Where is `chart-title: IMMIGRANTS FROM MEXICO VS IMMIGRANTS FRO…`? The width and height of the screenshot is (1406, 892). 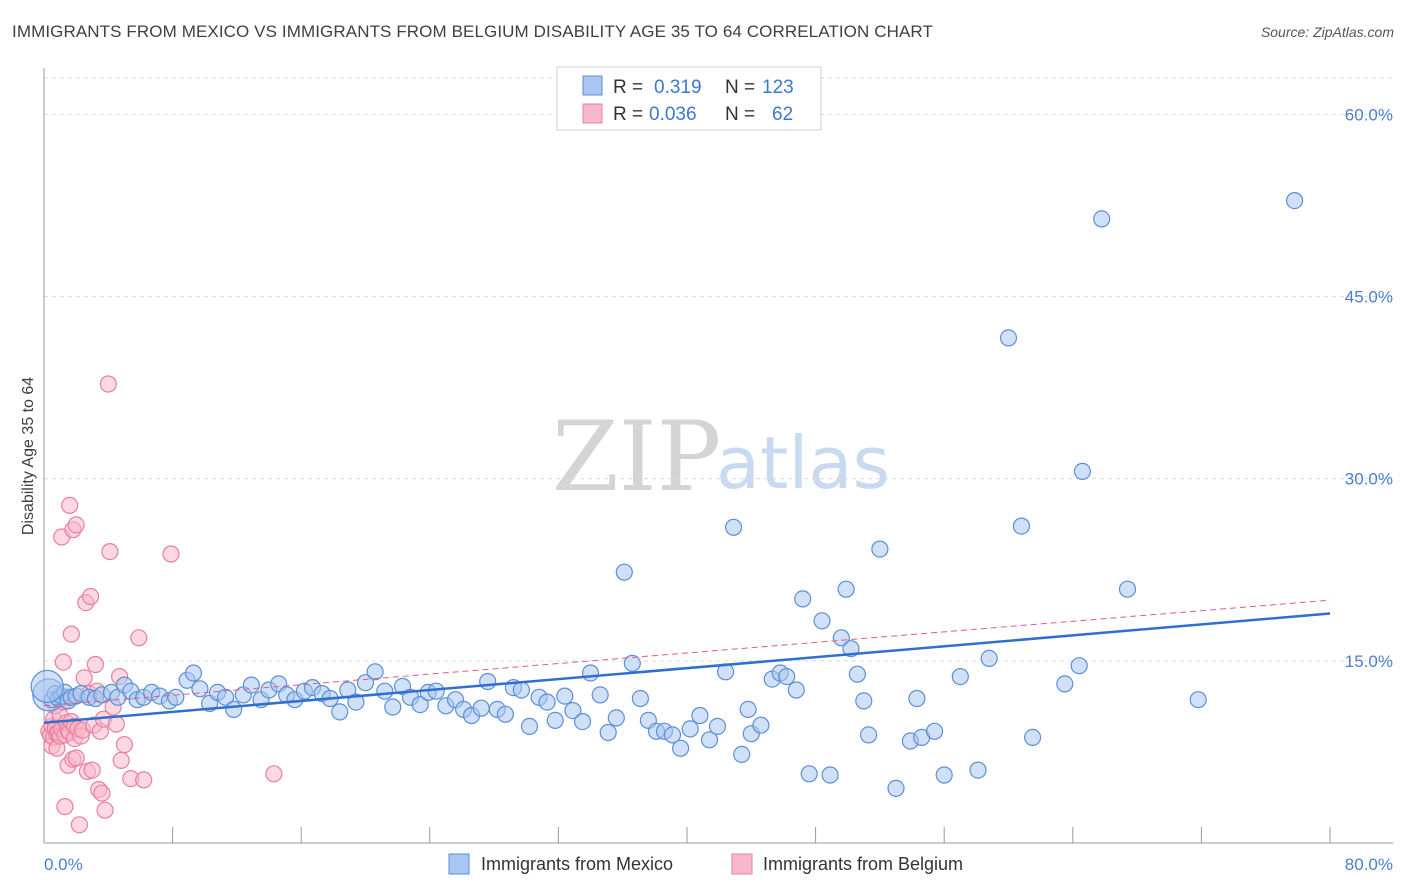 chart-title: IMMIGRANTS FROM MEXICO VS IMMIGRANTS FRO… is located at coordinates (472, 31).